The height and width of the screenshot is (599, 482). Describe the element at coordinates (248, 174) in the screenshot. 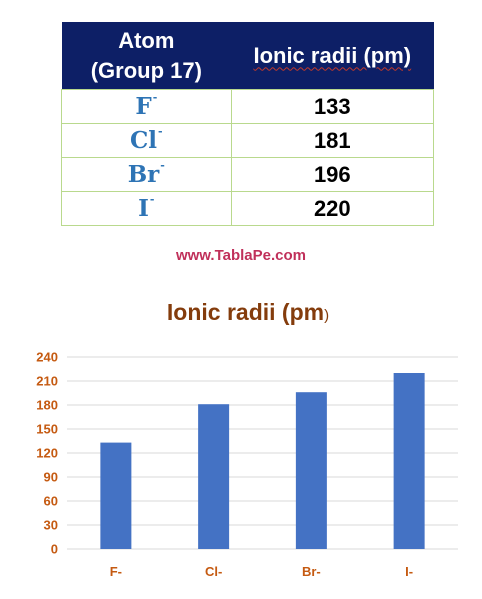

I see `table-row: Br- 196` at that location.